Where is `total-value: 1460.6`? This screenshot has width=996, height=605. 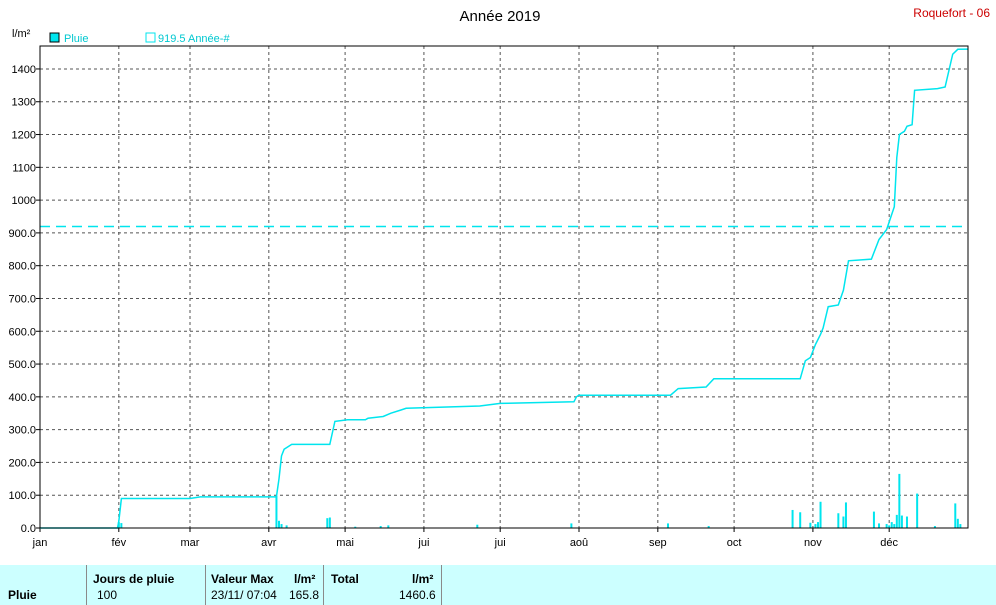 total-value: 1460.6 is located at coordinates (417, 595).